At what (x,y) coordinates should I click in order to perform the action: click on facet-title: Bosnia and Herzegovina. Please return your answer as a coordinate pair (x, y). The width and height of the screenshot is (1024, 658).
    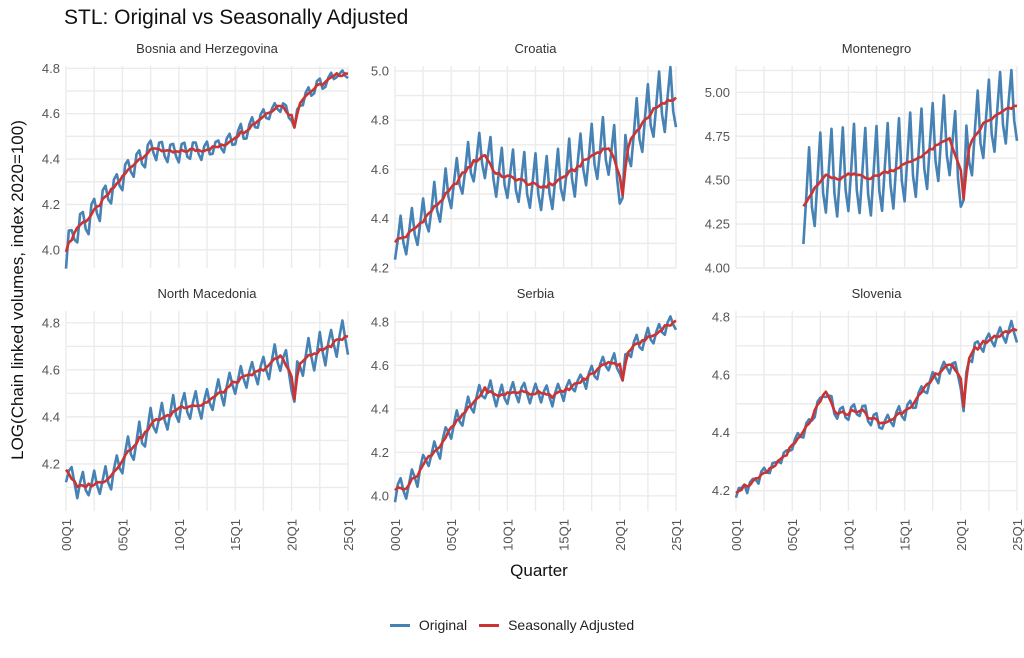
    Looking at the image, I should click on (207, 48).